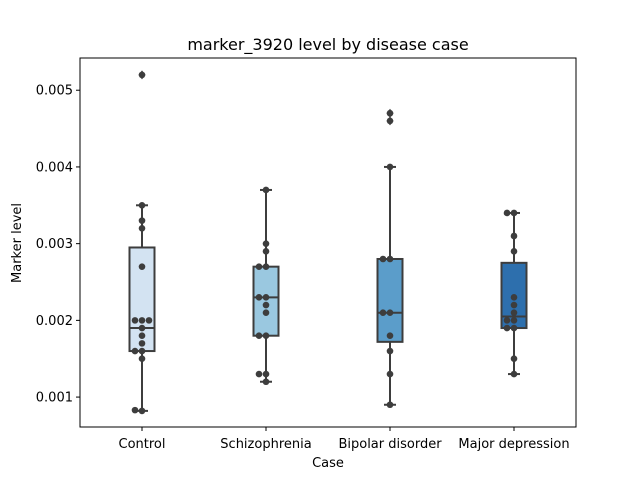  I want to click on x-tick-label: Schizophrenia, so click(265, 444).